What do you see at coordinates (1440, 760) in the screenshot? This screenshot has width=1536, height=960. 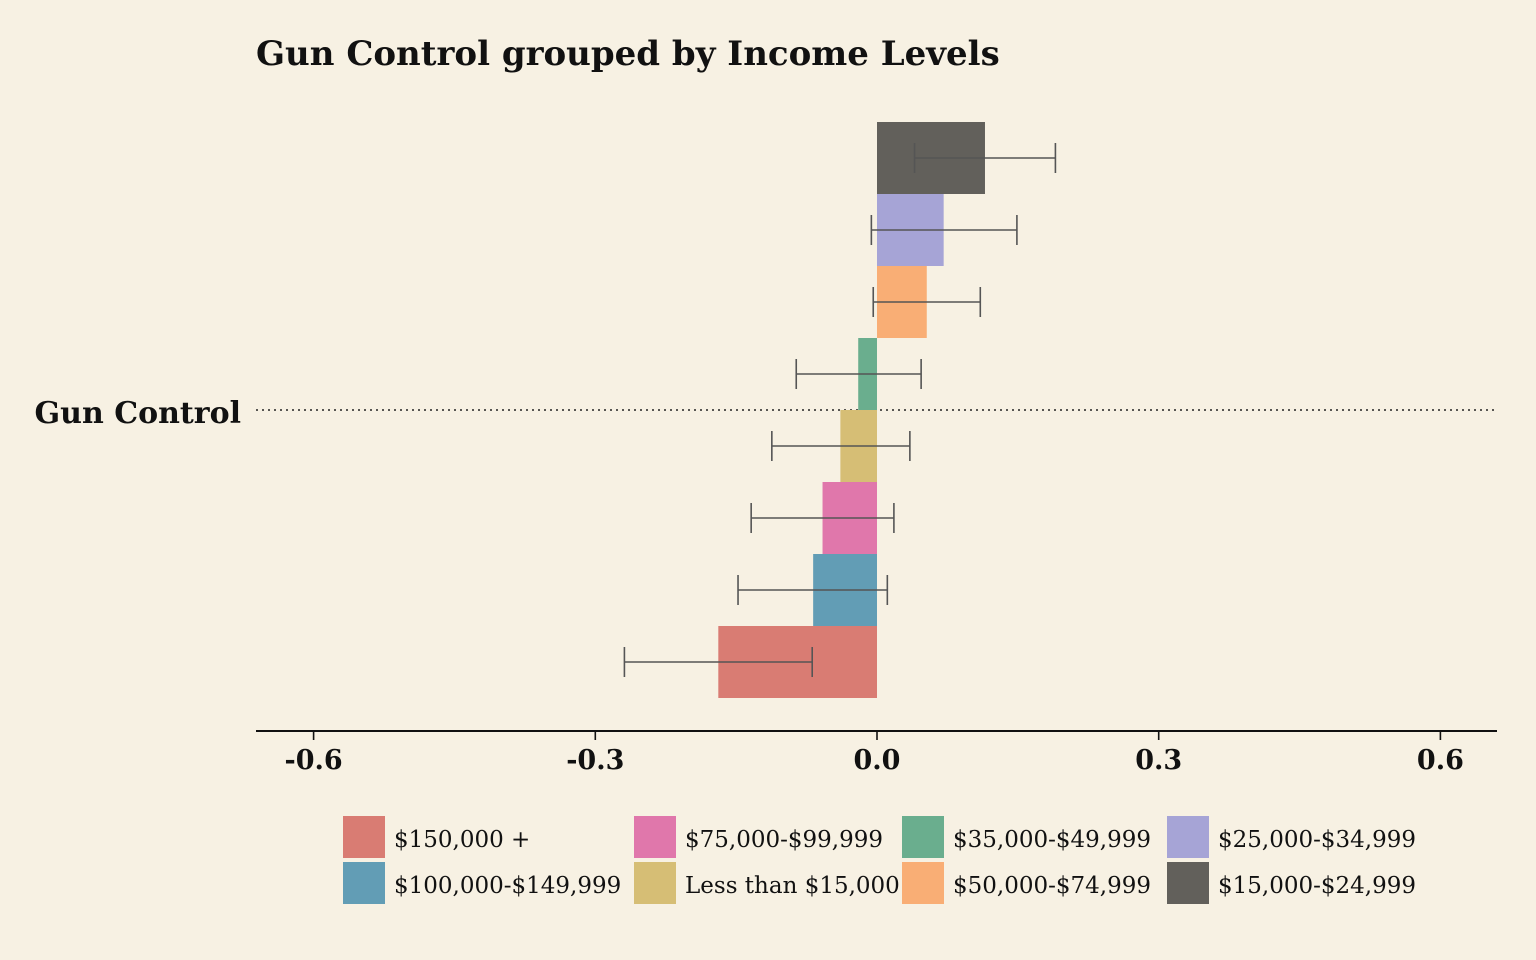 I see `x-tick-label: 0.6` at bounding box center [1440, 760].